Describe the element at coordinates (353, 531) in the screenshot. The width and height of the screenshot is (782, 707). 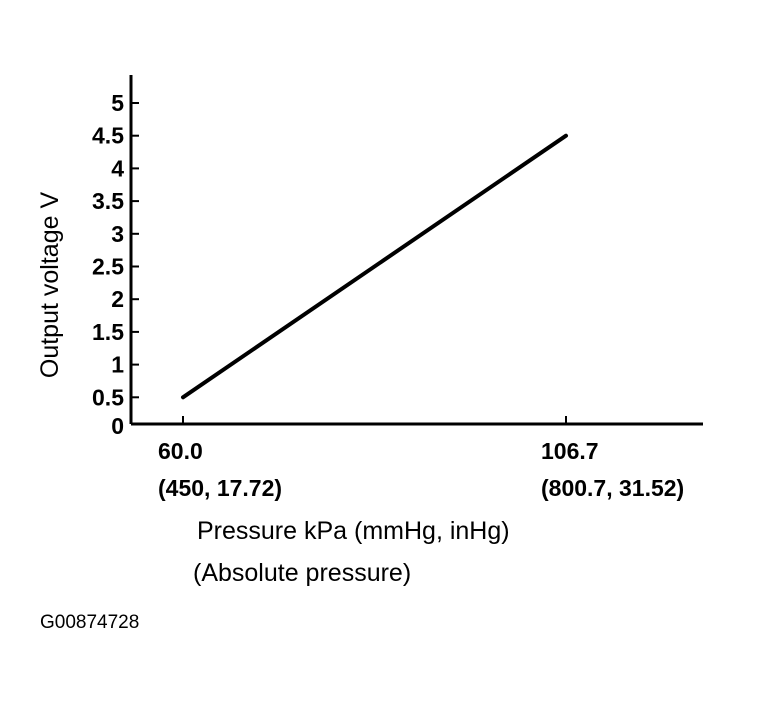
I see `x-axis-label: Pressure kPa (mmHg, inHg)` at that location.